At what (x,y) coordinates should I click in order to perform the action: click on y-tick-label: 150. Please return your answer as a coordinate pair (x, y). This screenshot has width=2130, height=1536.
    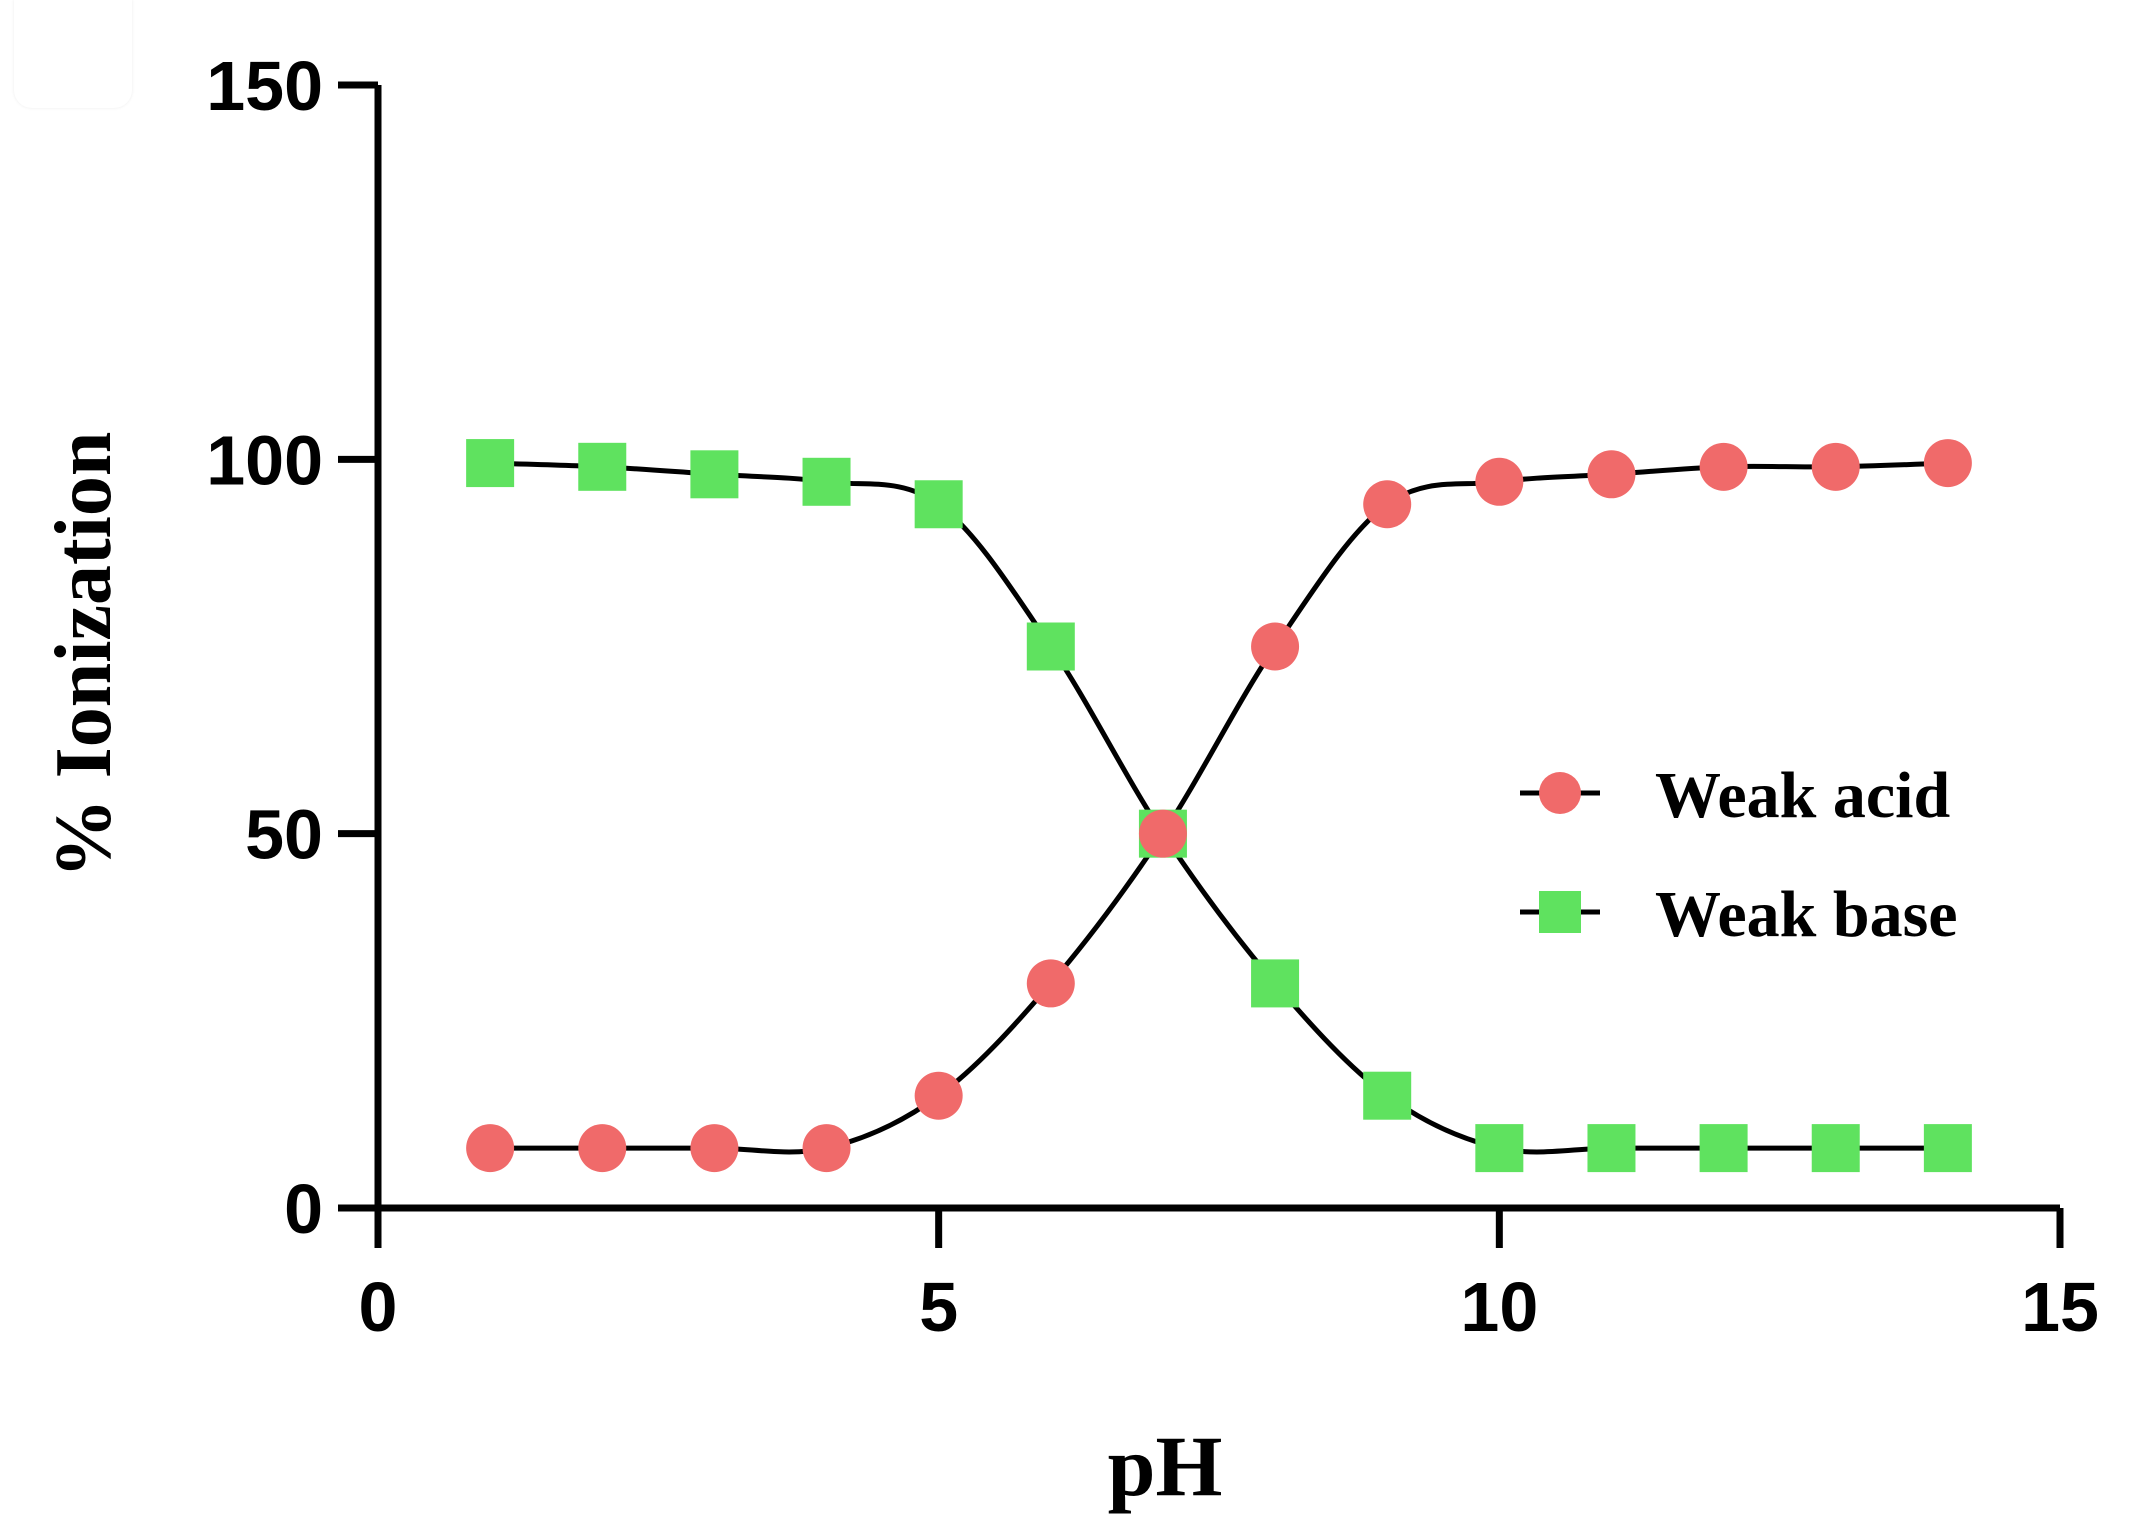
    Looking at the image, I should click on (264, 86).